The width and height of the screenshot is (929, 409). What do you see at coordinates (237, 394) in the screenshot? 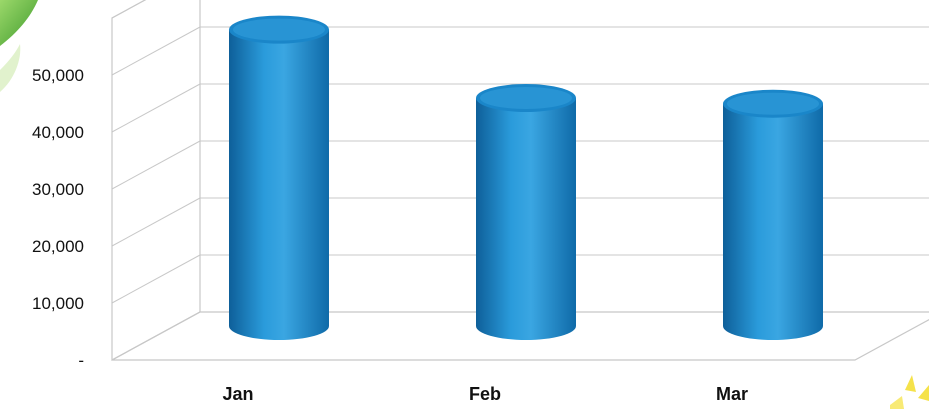
I see `x-category-label: Jan` at bounding box center [237, 394].